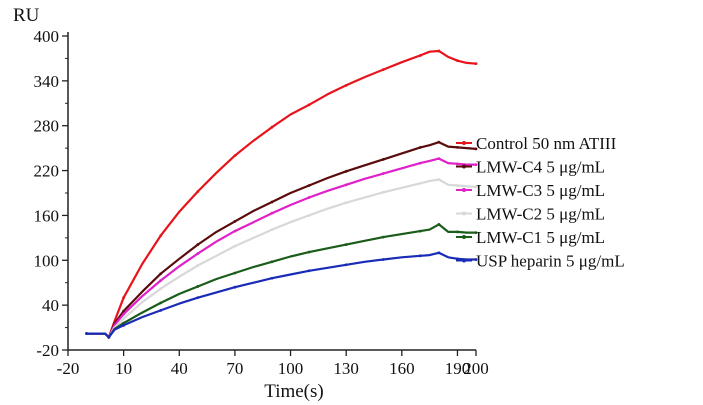 This screenshot has height=405, width=703. I want to click on legend-label: USP heparin 5 μg/mL, so click(550, 261).